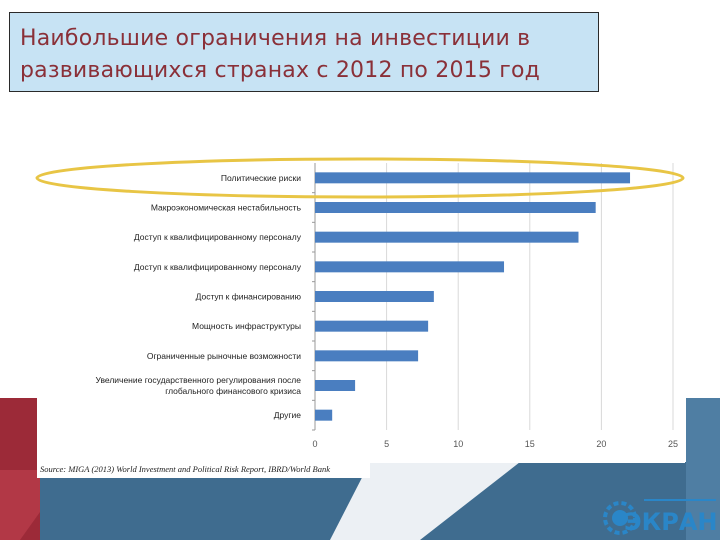 The height and width of the screenshot is (540, 720). I want to click on logo: ЭКРАН, so click(660, 517).